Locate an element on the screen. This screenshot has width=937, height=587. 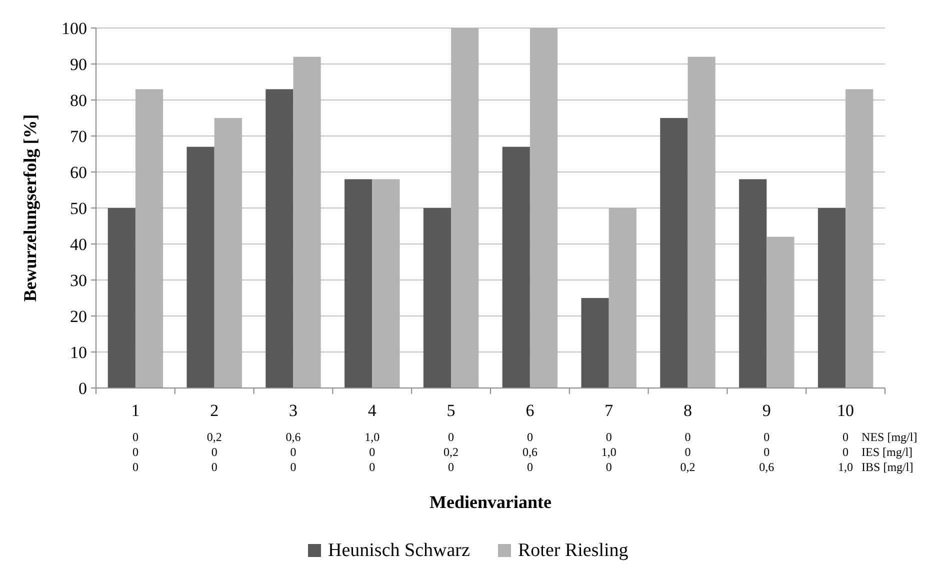
y-tick-label: 100 is located at coordinates (74, 28).